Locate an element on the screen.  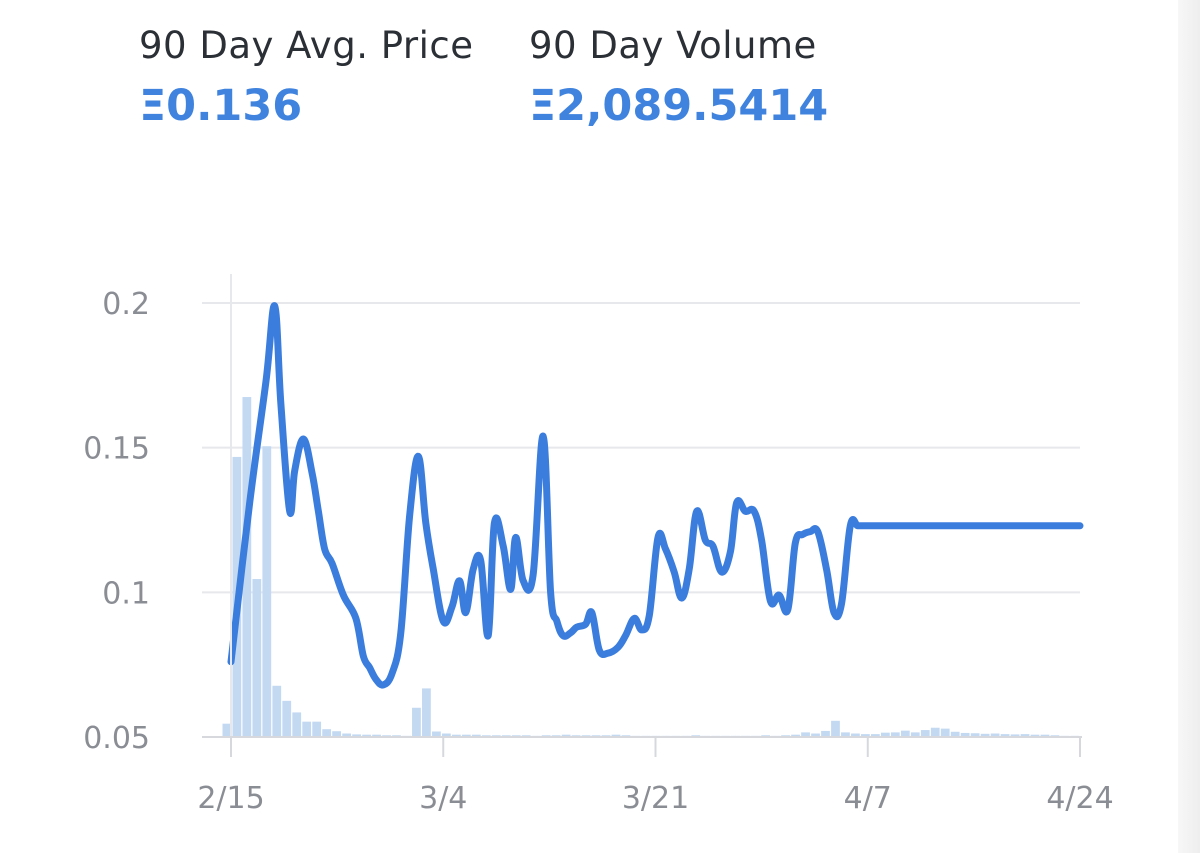
avg-price-value: Ξ0.136 is located at coordinates (221, 106).